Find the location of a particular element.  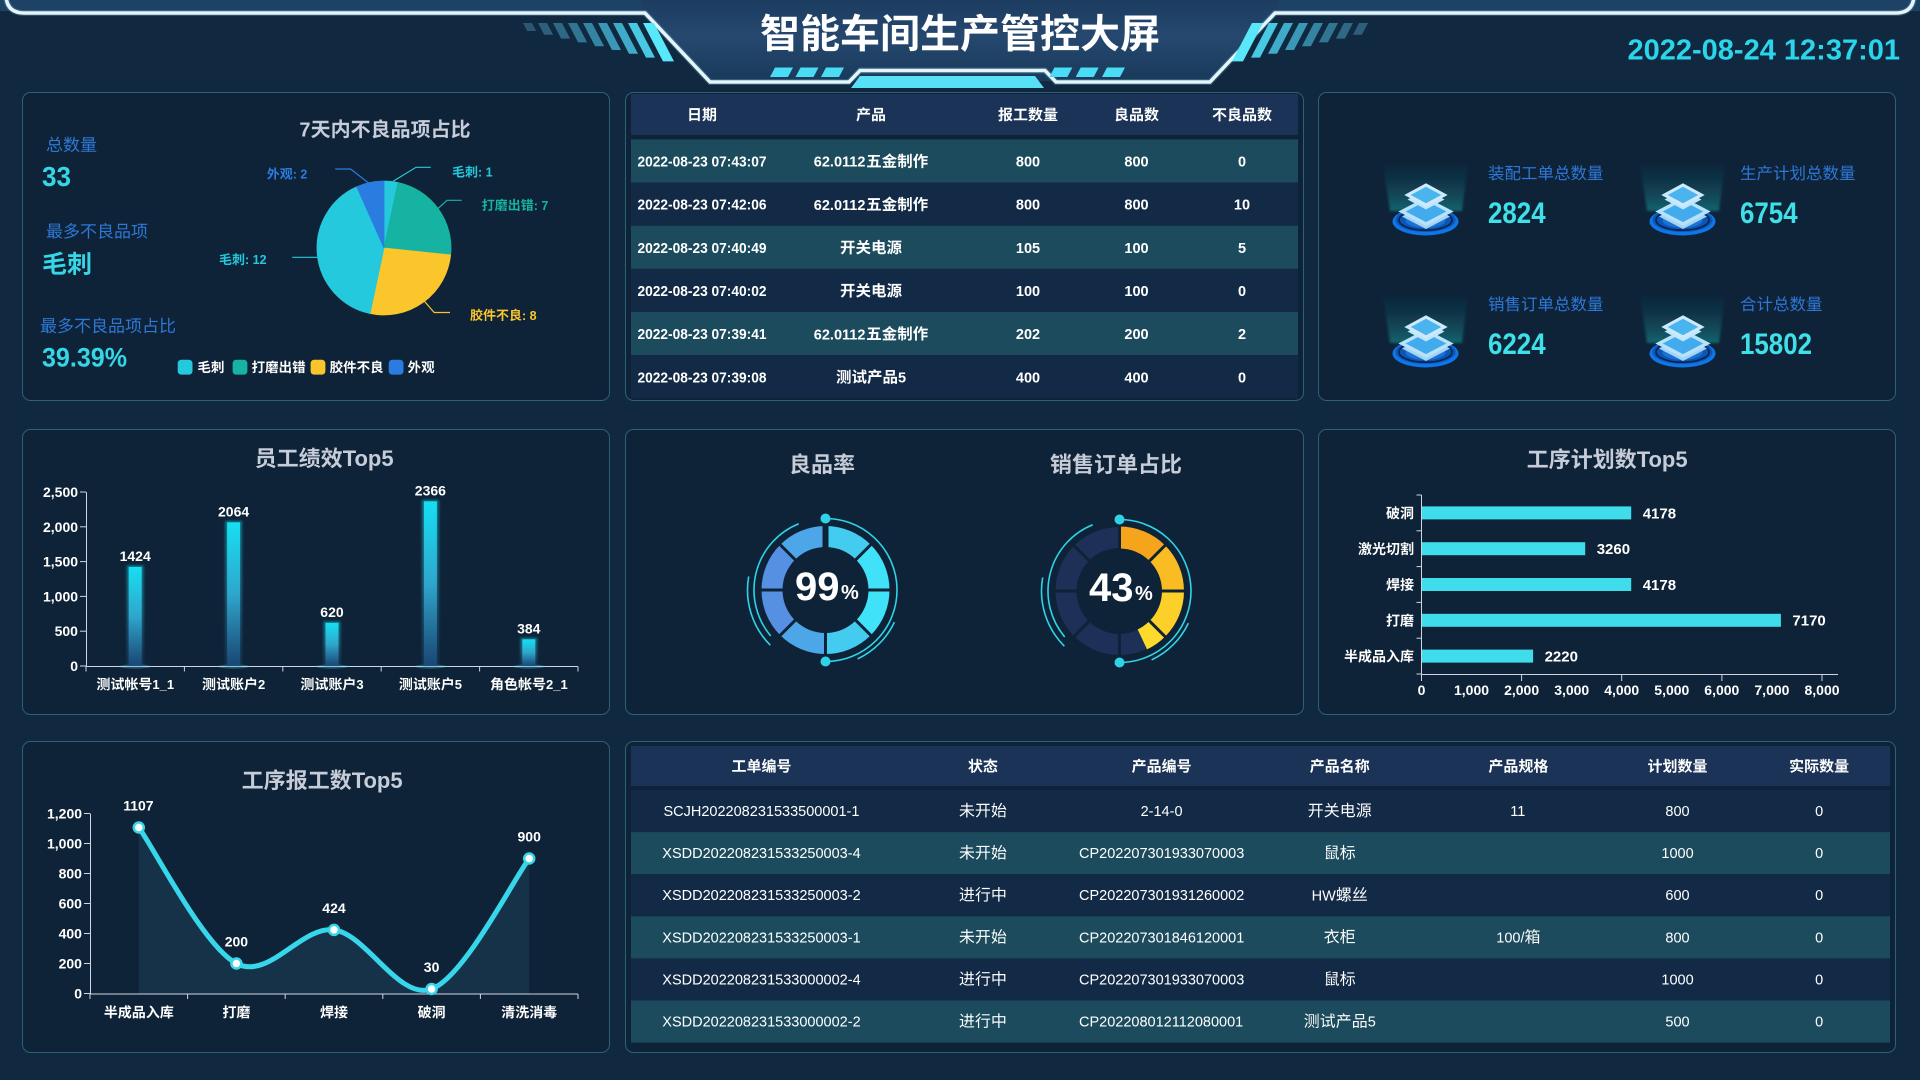

svg-text: SCJH202208231533500001-1 is located at coordinates (762, 812).